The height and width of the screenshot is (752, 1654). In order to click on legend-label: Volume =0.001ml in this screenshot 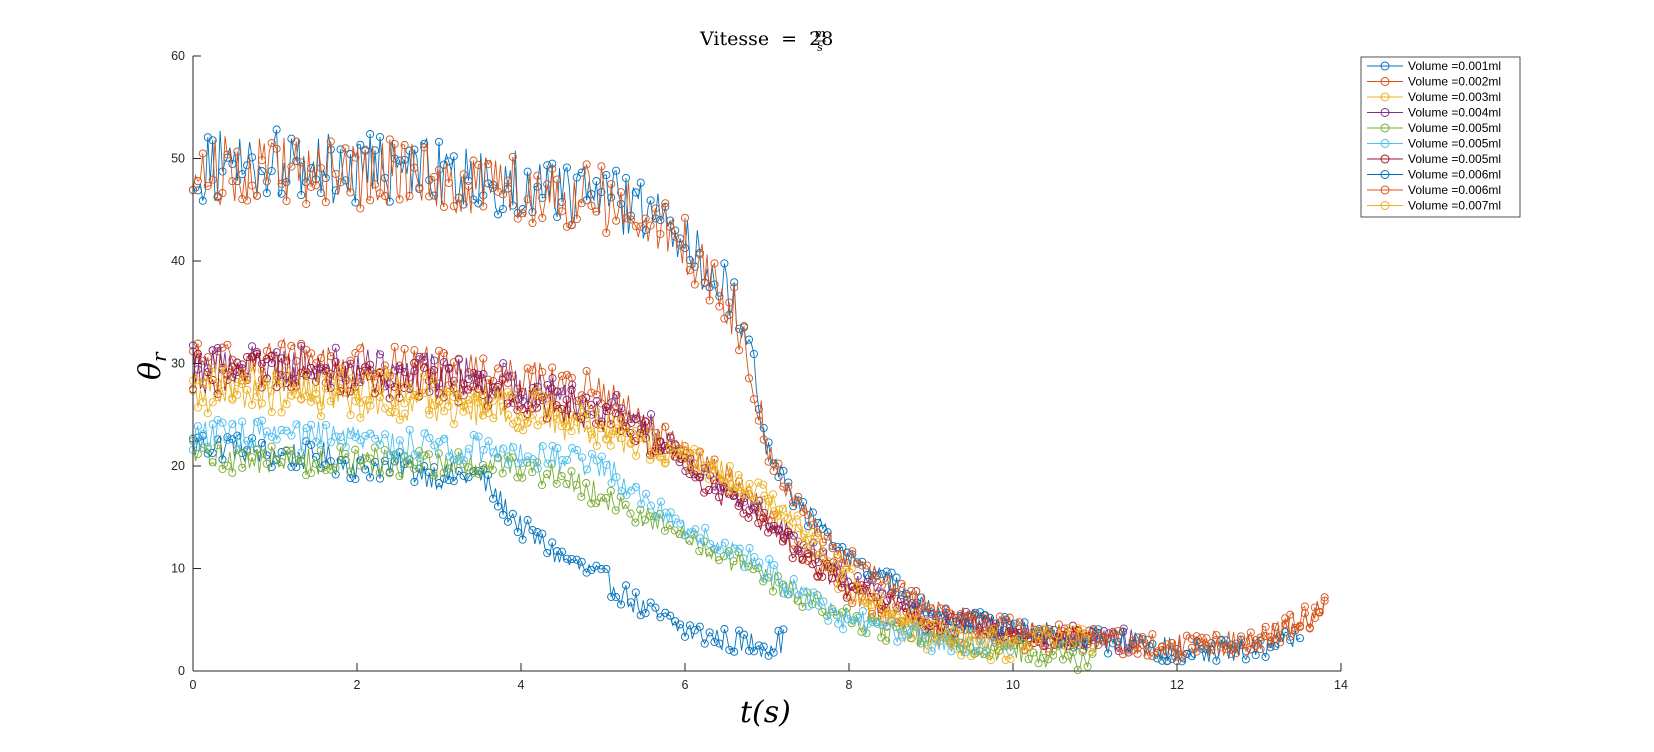, I will do `click(1454, 66)`.